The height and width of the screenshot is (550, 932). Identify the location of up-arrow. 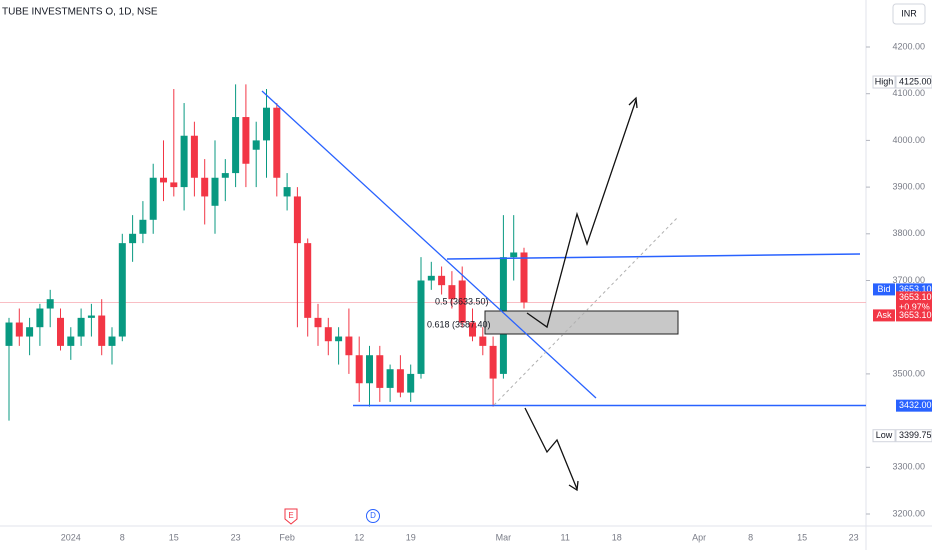
(581, 214).